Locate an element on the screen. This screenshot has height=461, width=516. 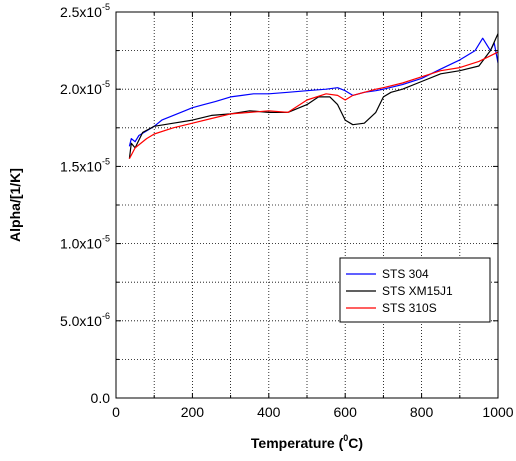
x-tick-label: 1000 is located at coordinates (497, 412).